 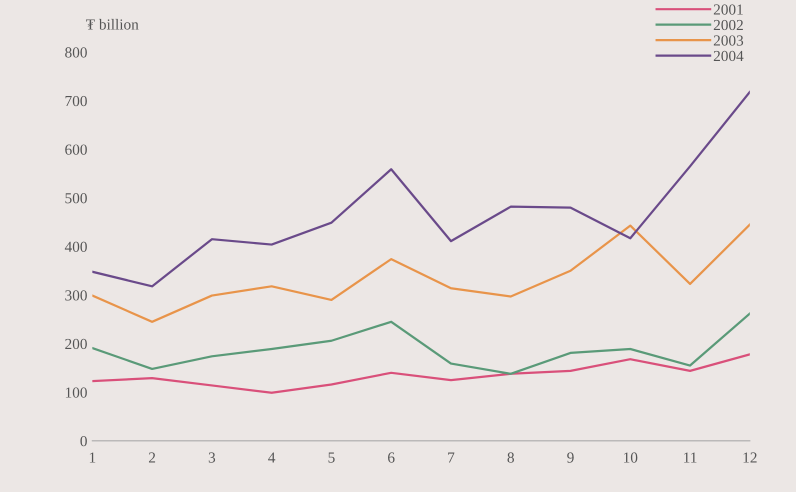 What do you see at coordinates (750, 457) in the screenshot?
I see `x-tick-label: 12` at bounding box center [750, 457].